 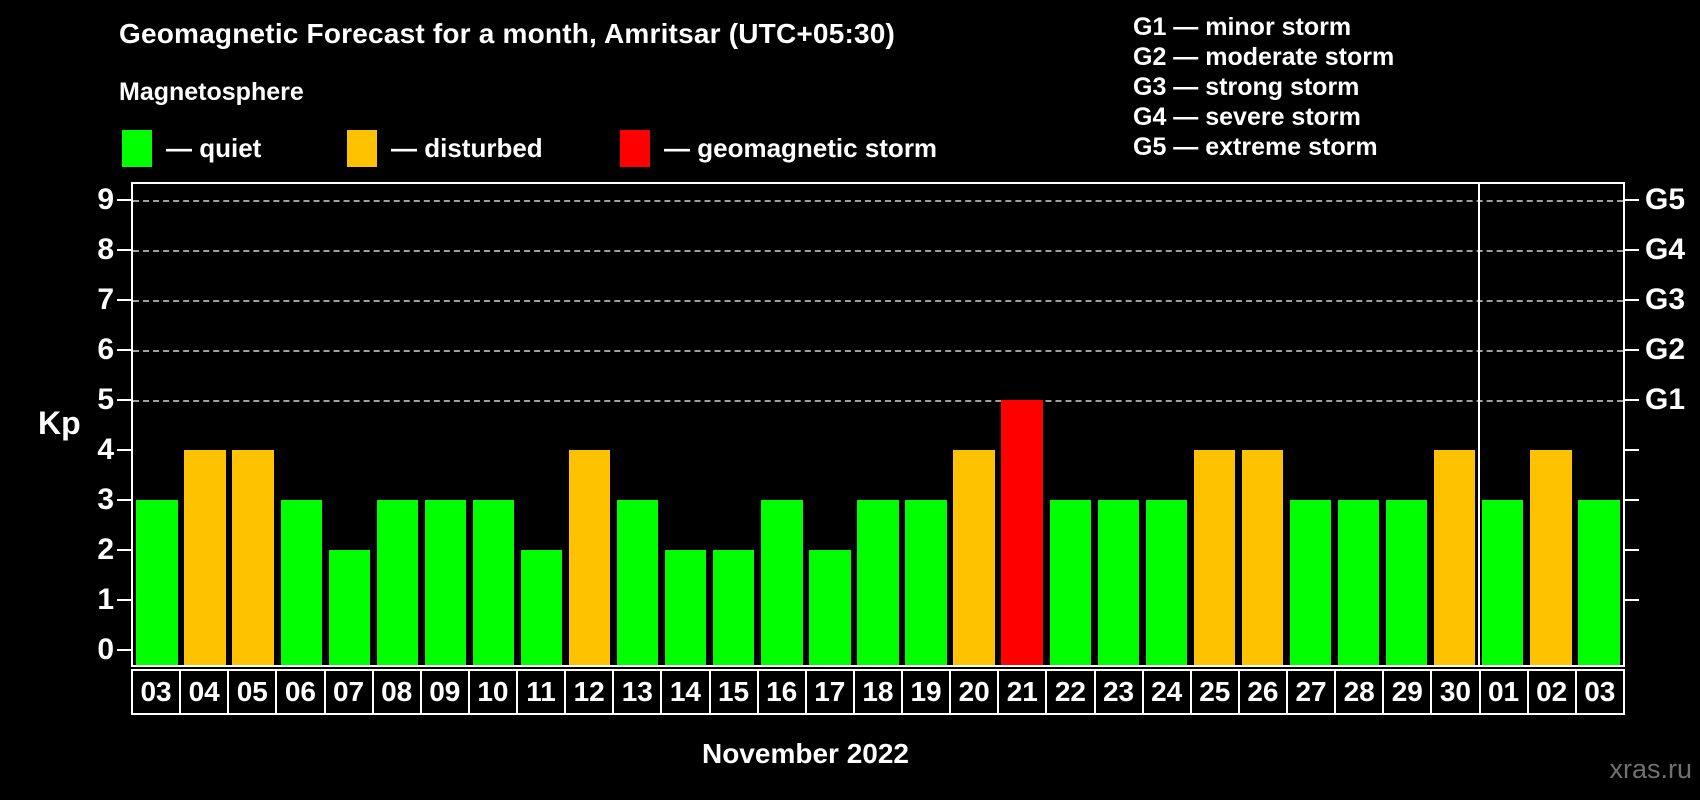 I want to click on legend-label-storm: — geomagnetic storm, so click(x=801, y=148).